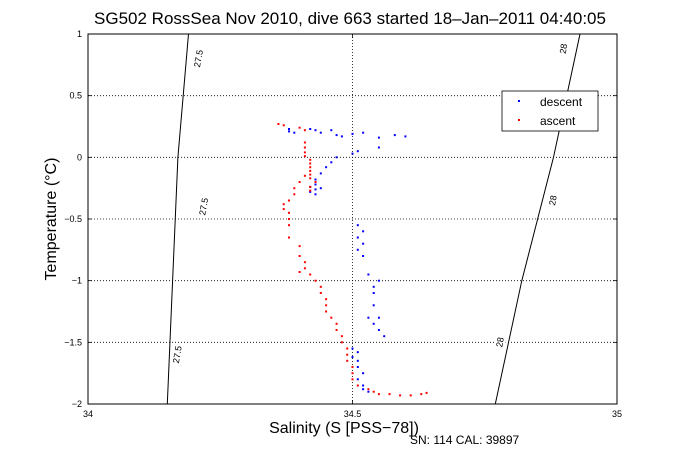 The width and height of the screenshot is (681, 454). I want to click on x-tick-label: 34.5, so click(353, 414).